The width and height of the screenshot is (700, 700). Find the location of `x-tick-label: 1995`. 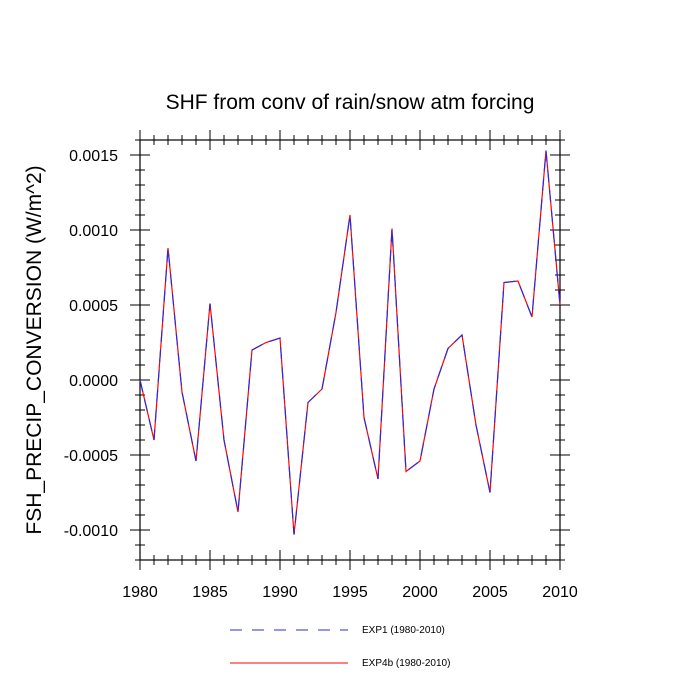

x-tick-label: 1995 is located at coordinates (350, 592).